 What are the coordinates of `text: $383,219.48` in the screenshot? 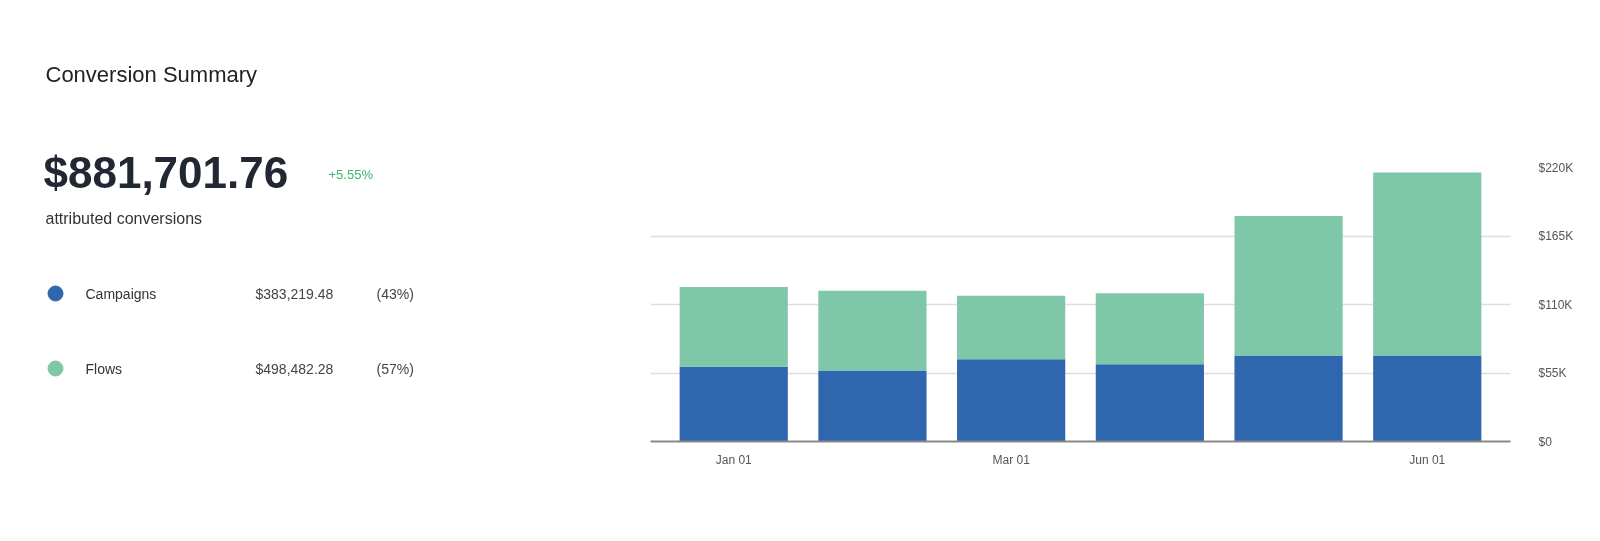 It's located at (294, 293).